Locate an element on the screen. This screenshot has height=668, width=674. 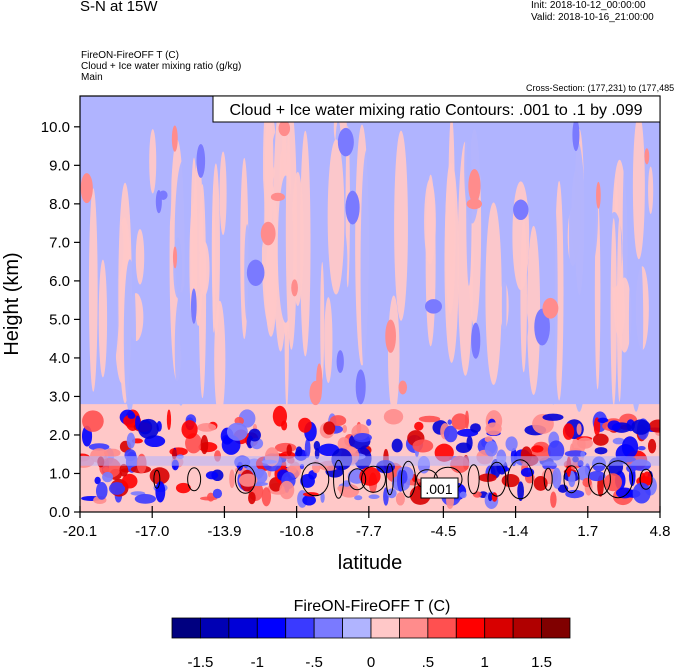
colorbar-tick-label: -1.5 is located at coordinates (200, 661).